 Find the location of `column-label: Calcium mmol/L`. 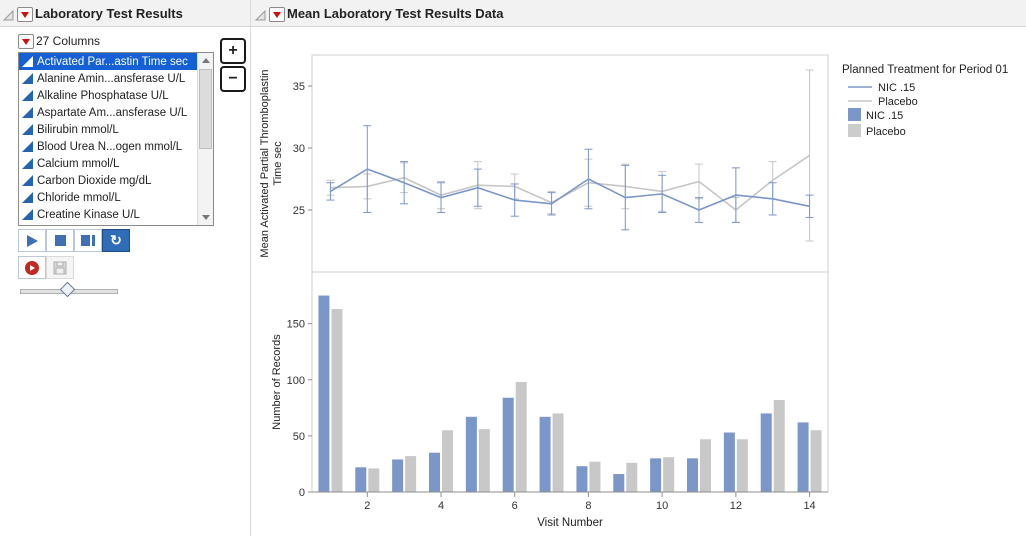

column-label: Calcium mmol/L is located at coordinates (78, 163).